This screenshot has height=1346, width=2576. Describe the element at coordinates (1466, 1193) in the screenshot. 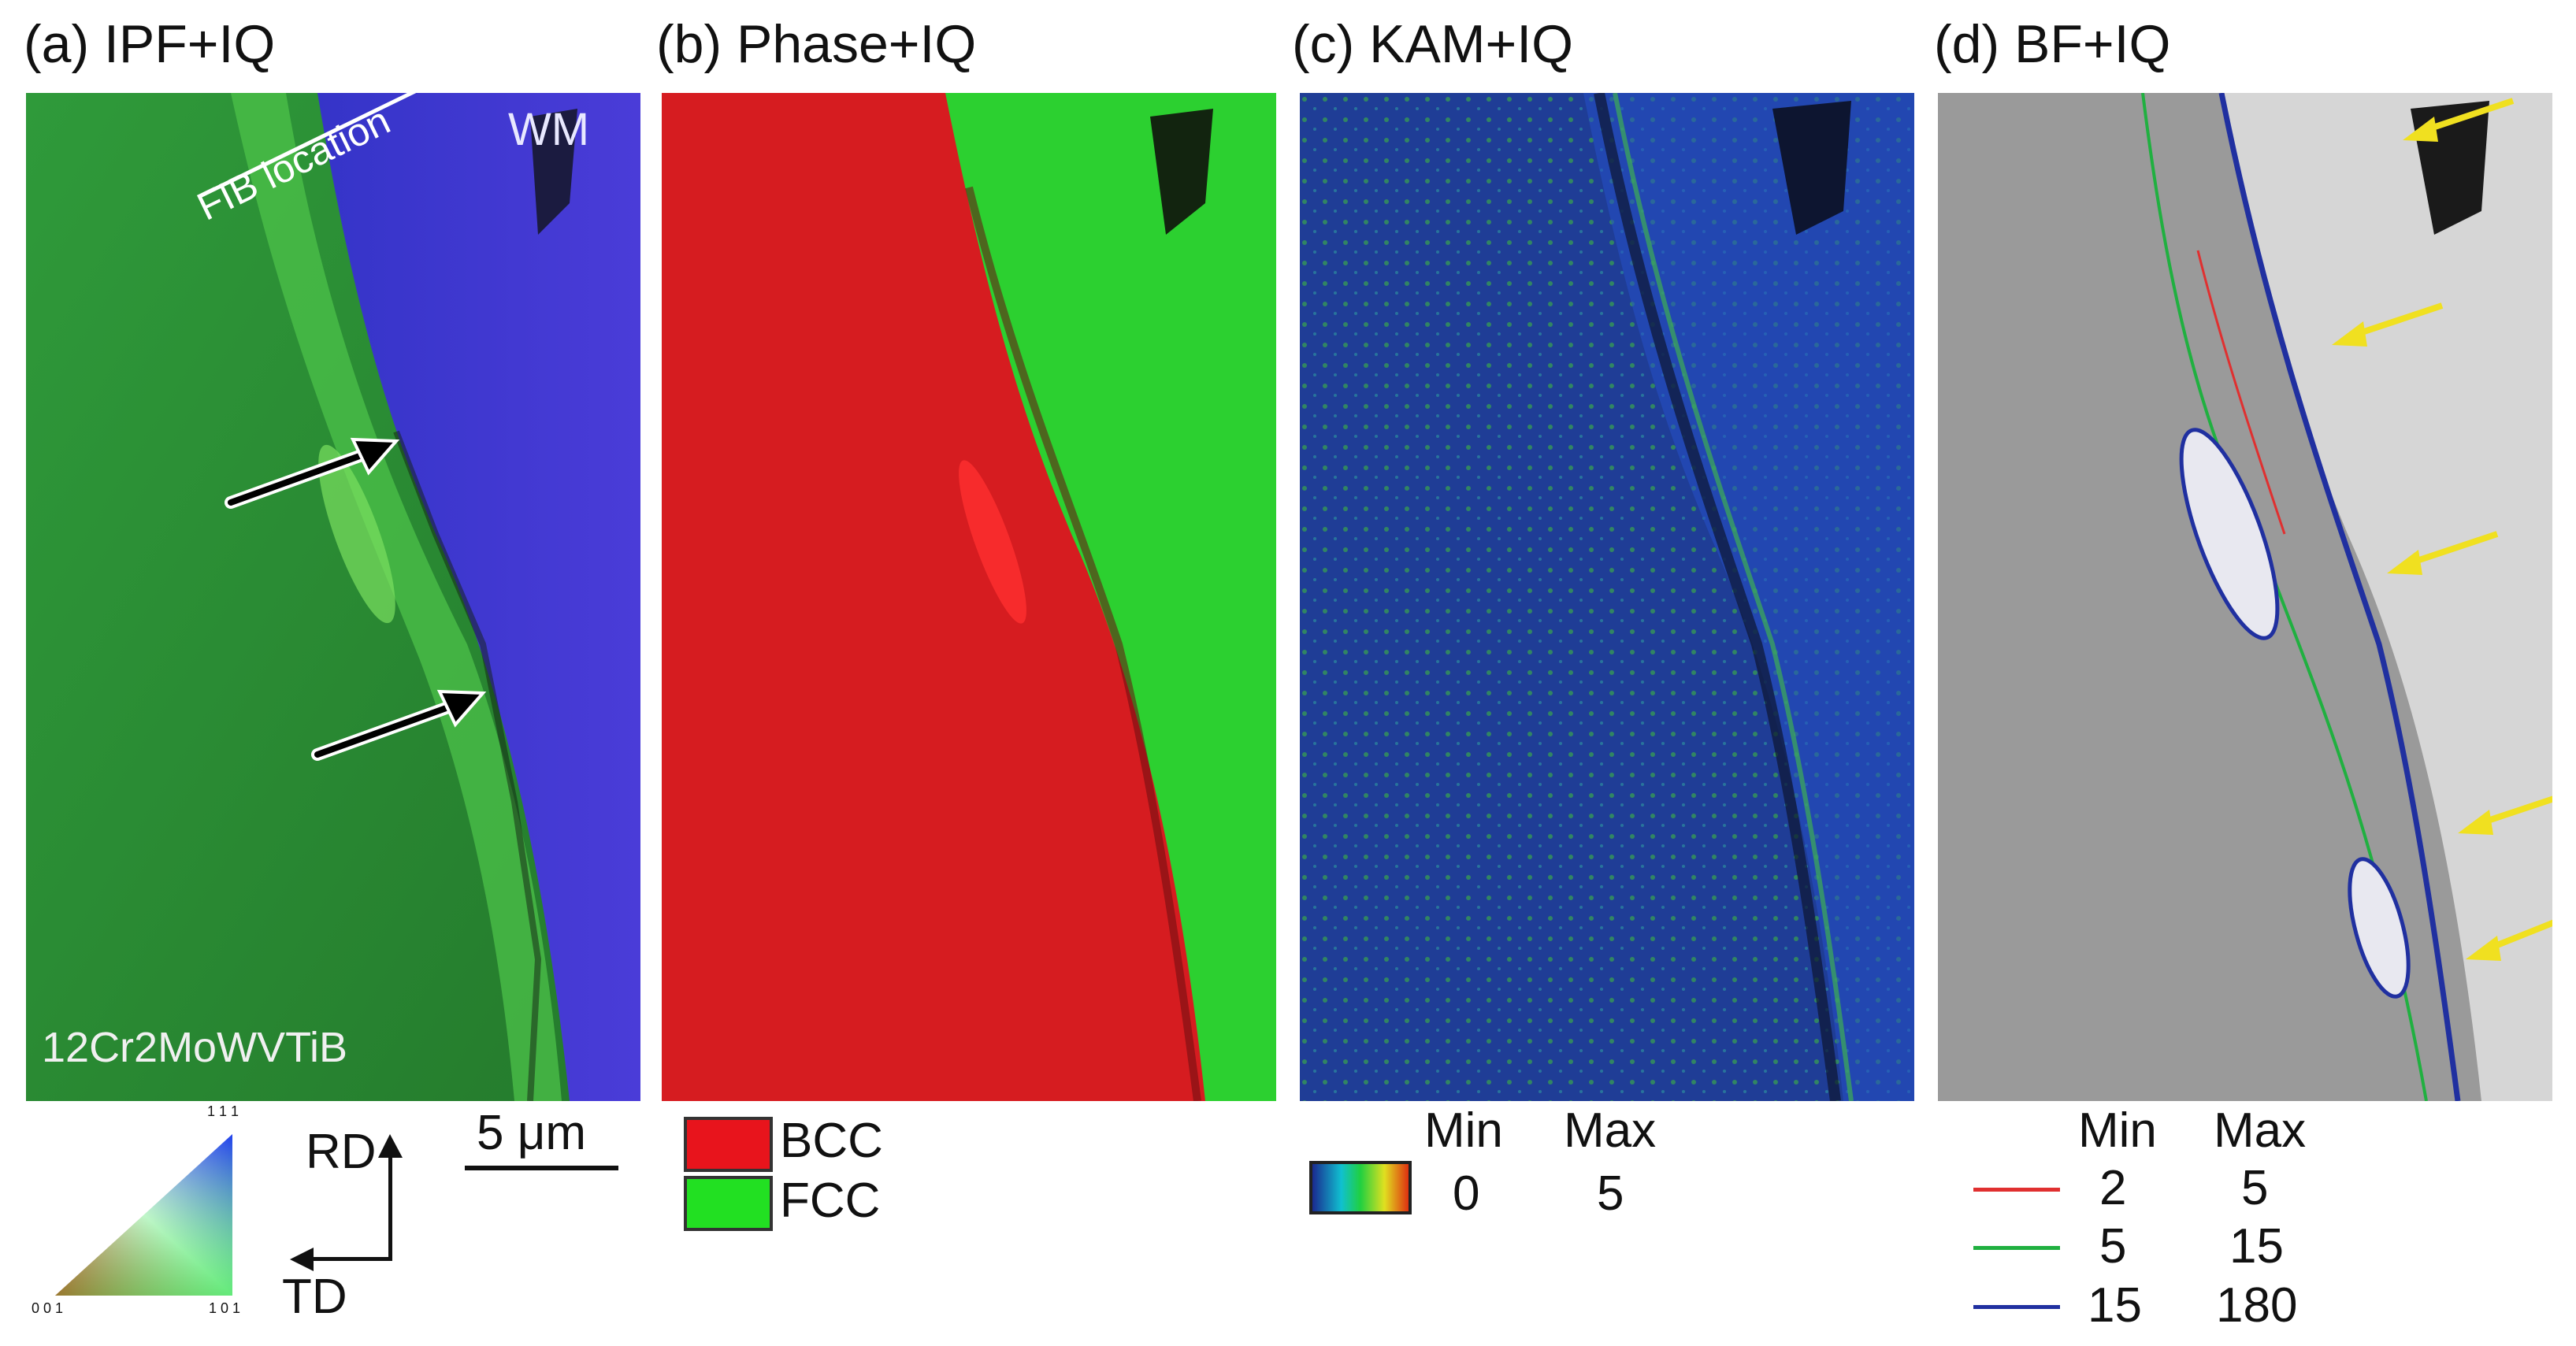

I see `kam-min-value: 0` at that location.